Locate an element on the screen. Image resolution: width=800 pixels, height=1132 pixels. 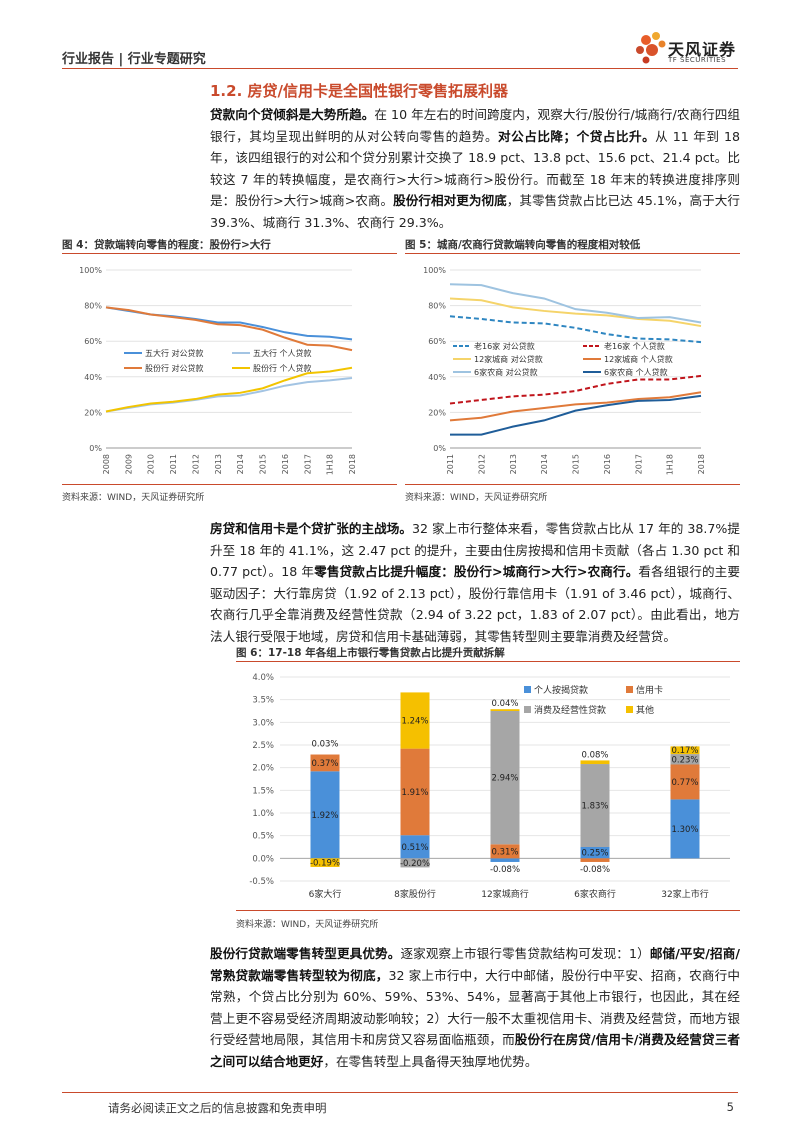
page-number: 5 is located at coordinates (730, 1107).